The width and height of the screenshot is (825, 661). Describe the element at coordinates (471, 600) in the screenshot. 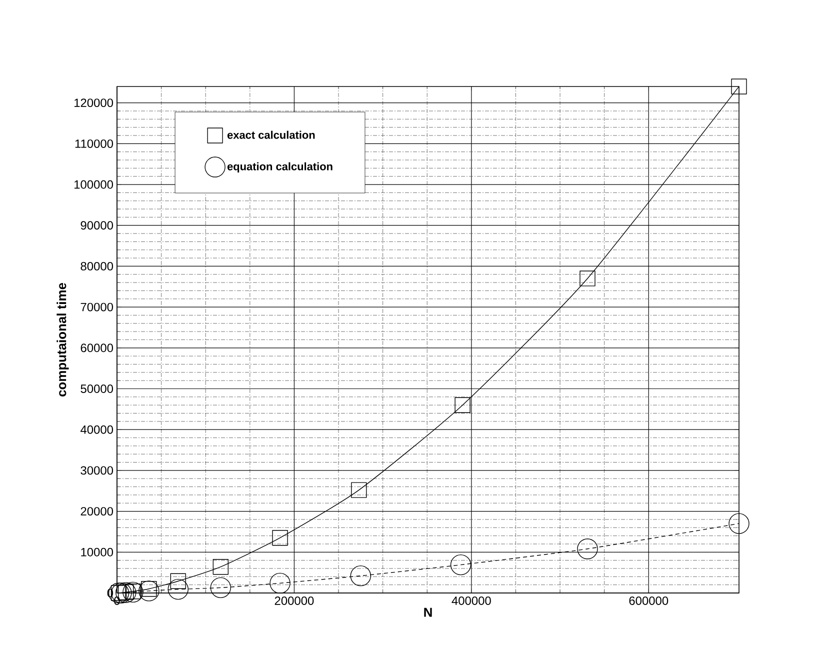

I see `x-tick-label: 400000` at that location.